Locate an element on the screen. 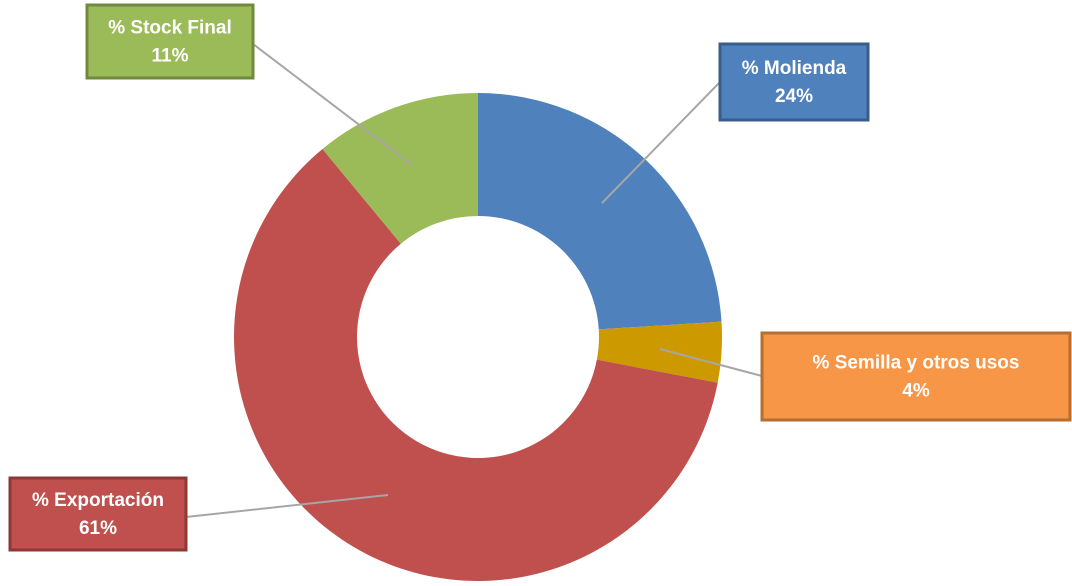 The height and width of the screenshot is (586, 1072). value-label: 11% is located at coordinates (170, 56).